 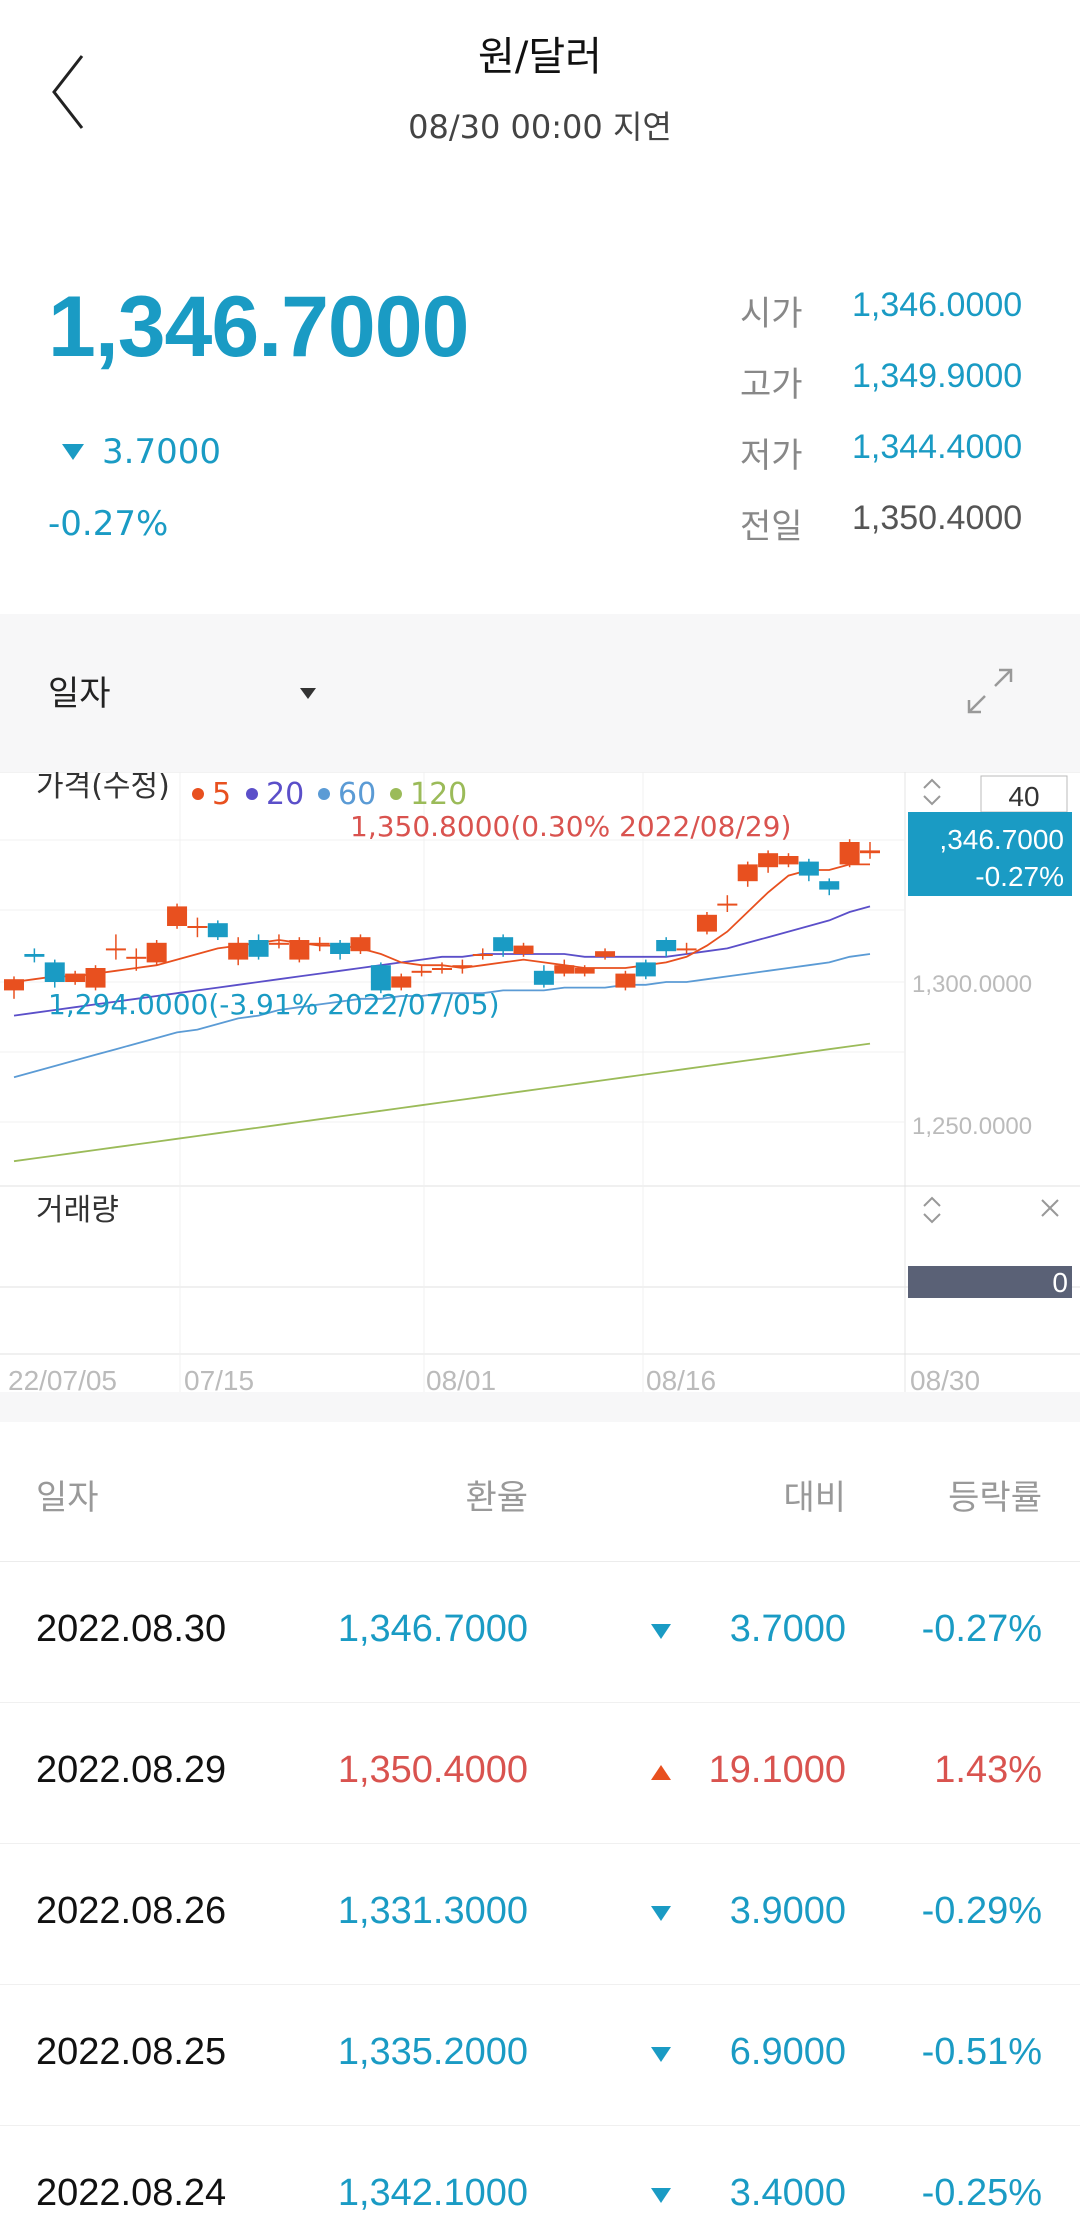 What do you see at coordinates (988, 1770) in the screenshot?
I see `row-pct: 1.43%` at bounding box center [988, 1770].